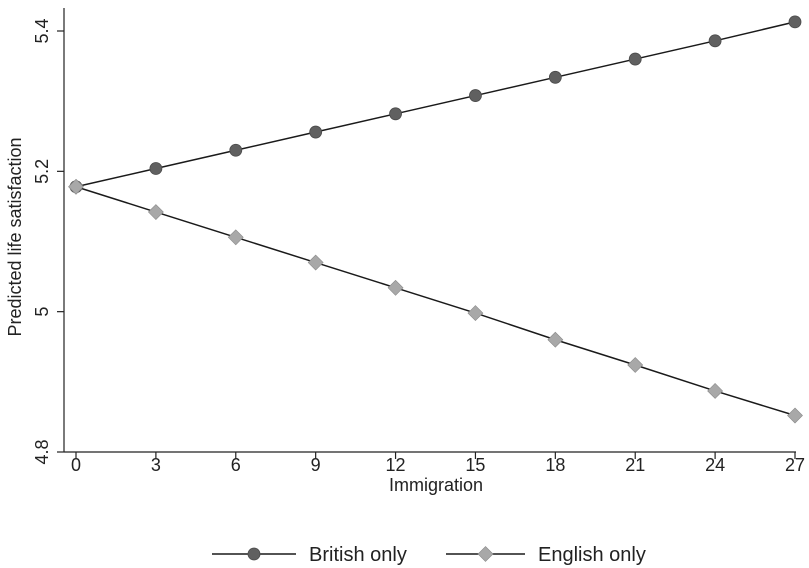 This screenshot has height=568, width=809. Describe the element at coordinates (156, 465) in the screenshot. I see `x-tick-label: 3` at that location.